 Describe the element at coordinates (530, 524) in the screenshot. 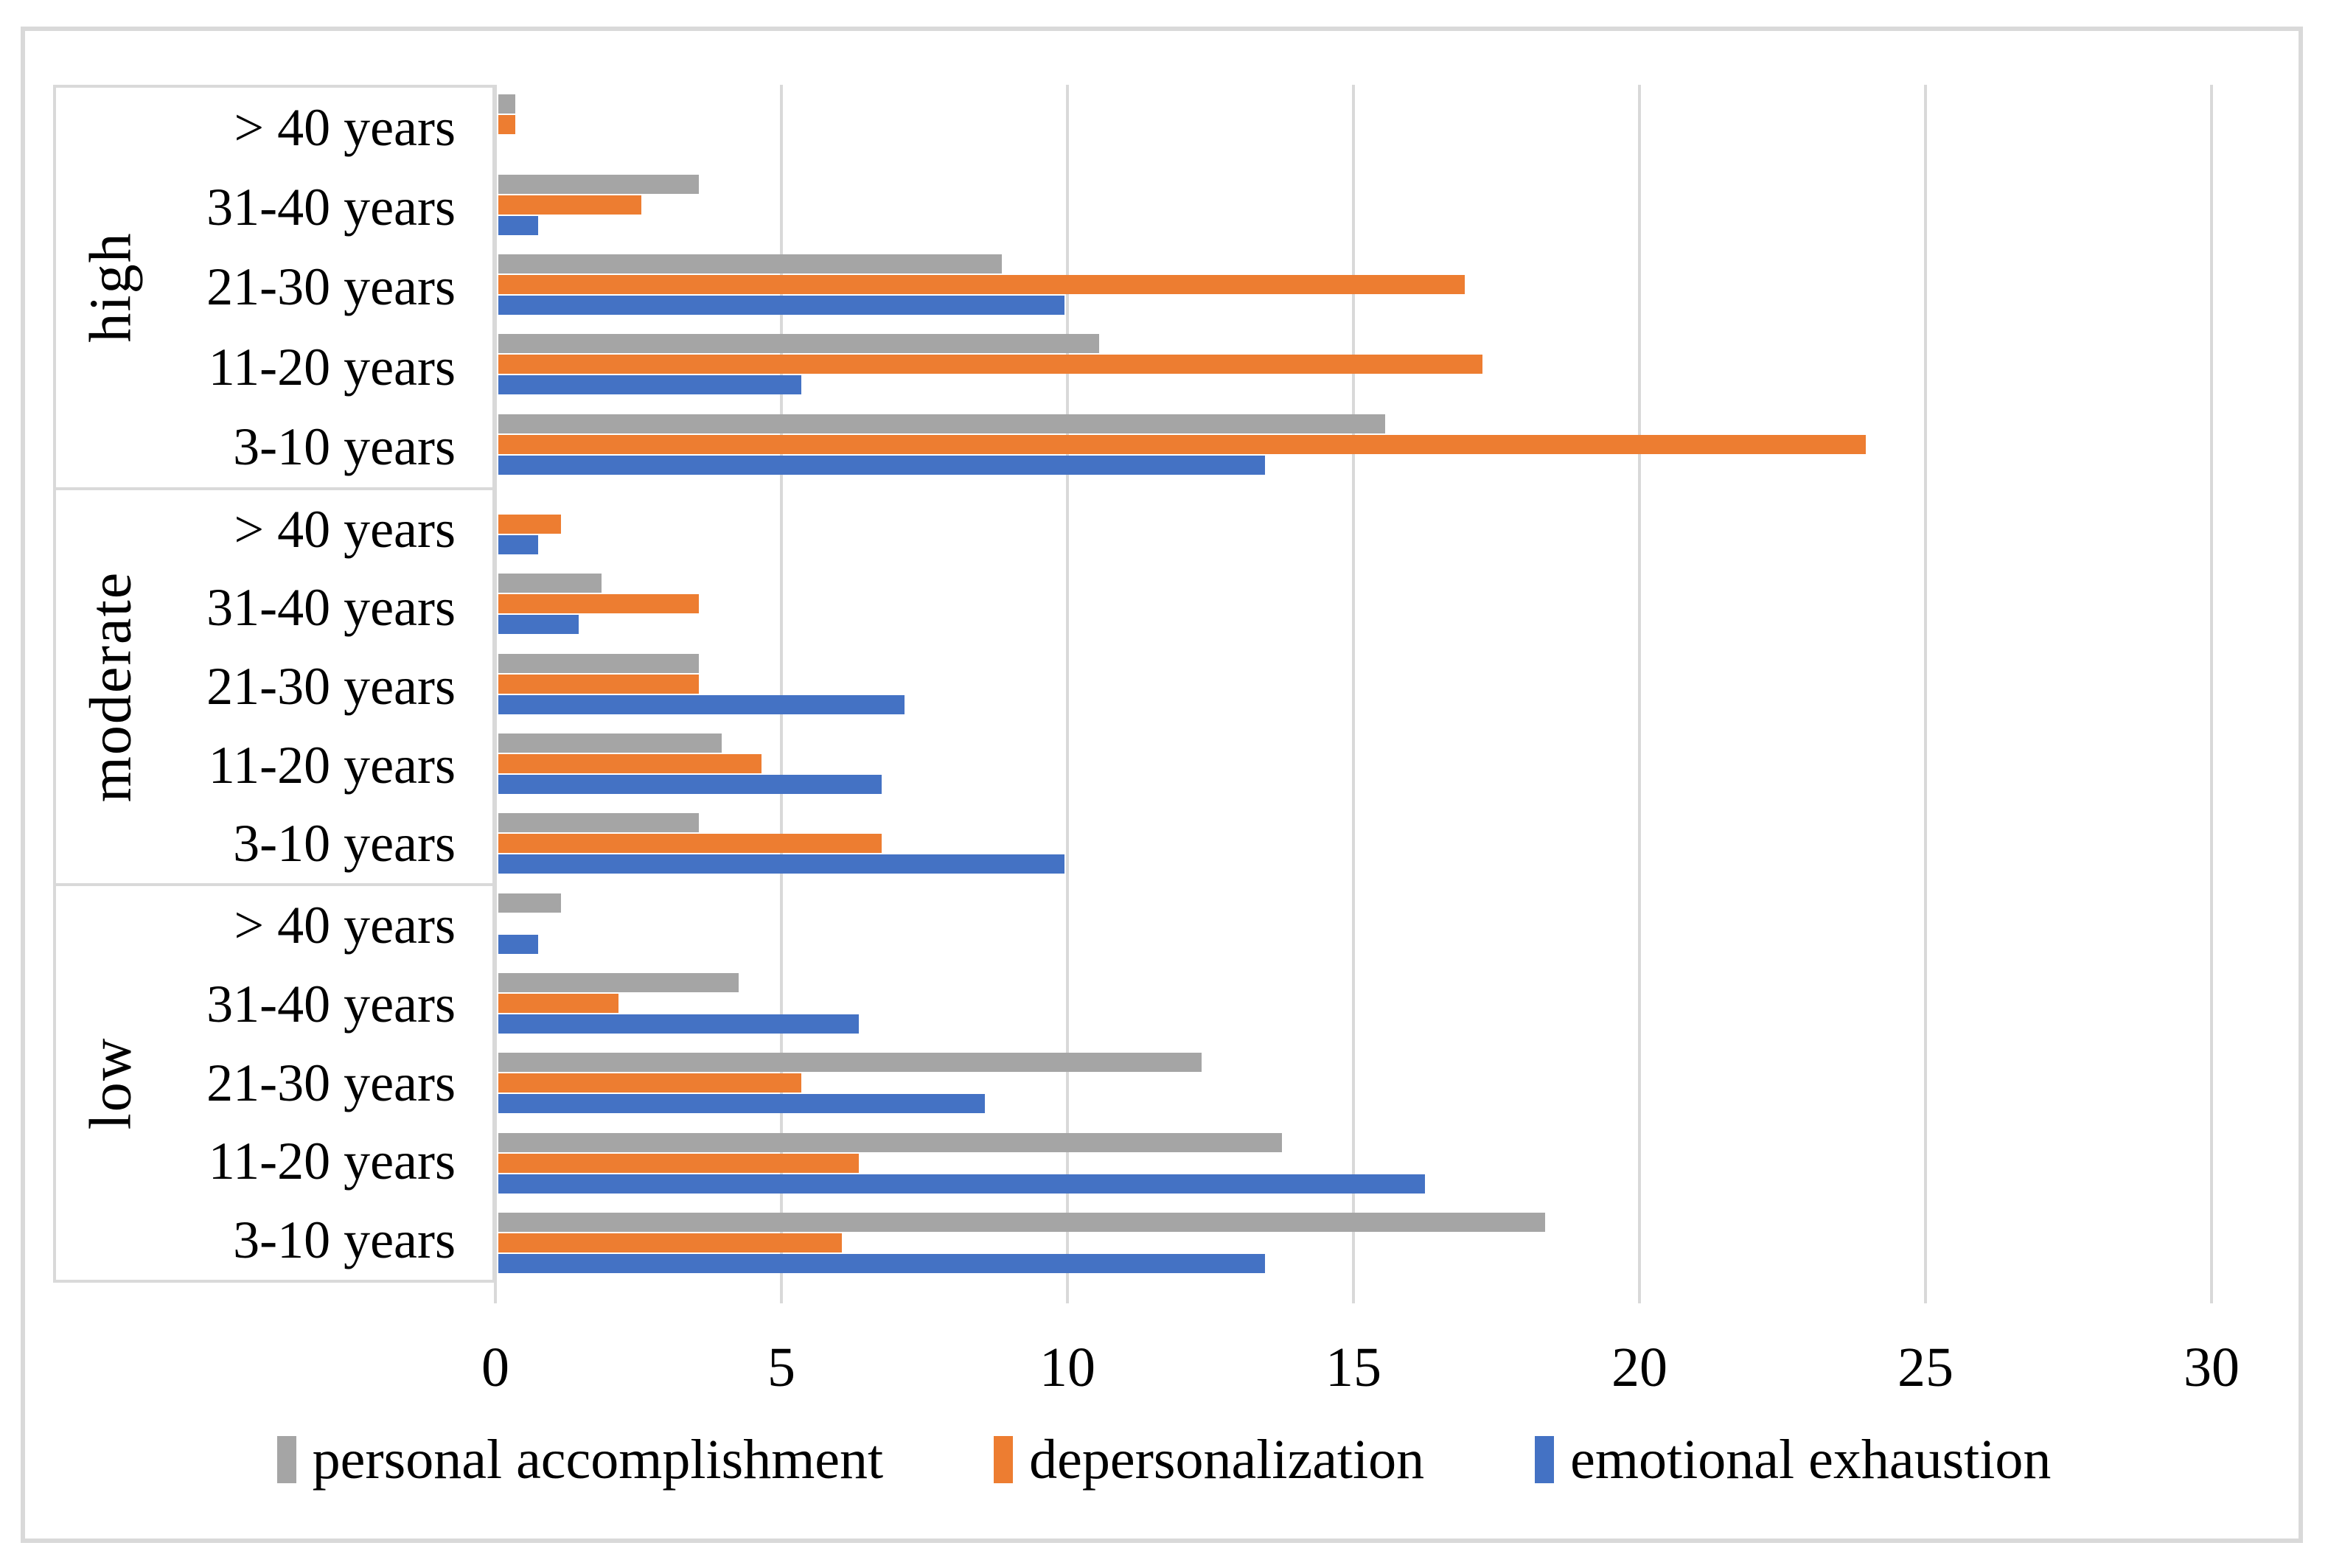

I see `bar-moderate-40years-depersonalization` at that location.